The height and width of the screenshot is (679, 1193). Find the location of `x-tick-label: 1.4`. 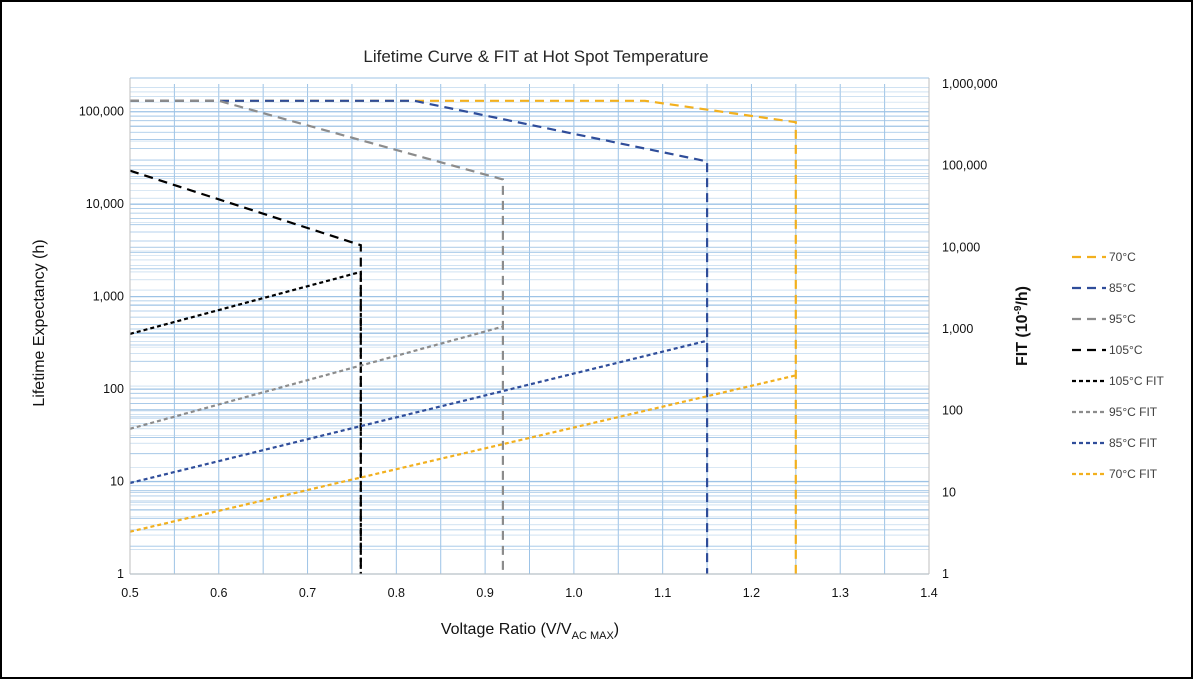

x-tick-label: 1.4 is located at coordinates (928, 593).